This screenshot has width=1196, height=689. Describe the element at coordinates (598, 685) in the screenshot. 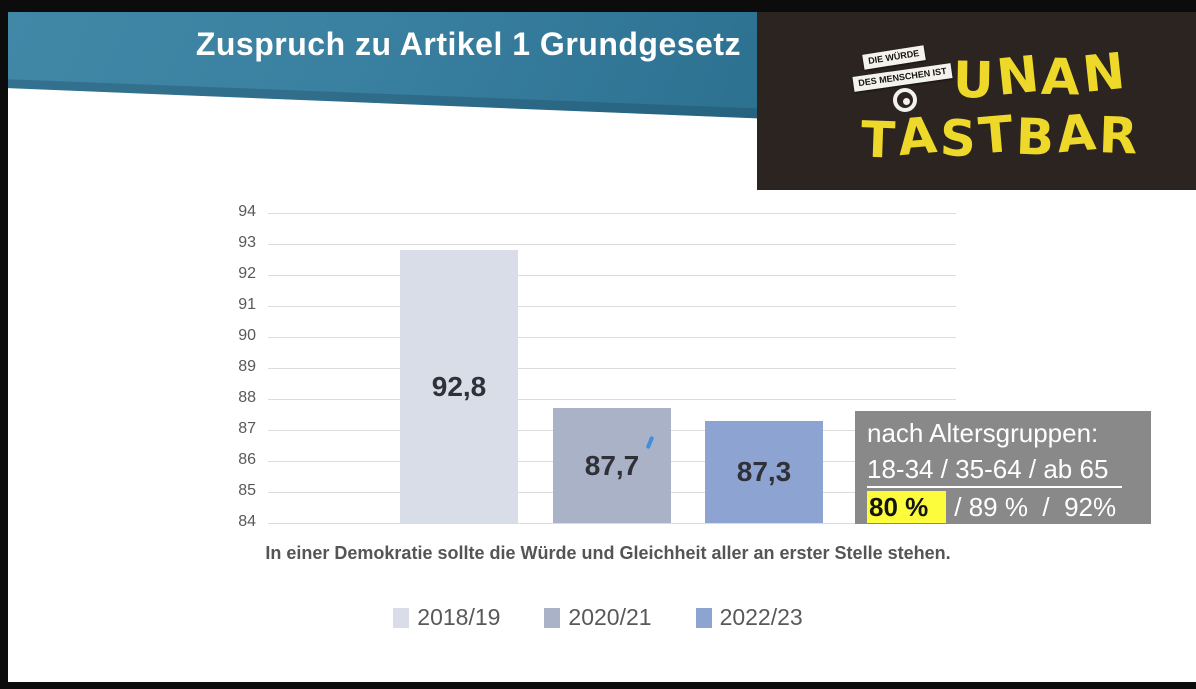

I see `letterbox-bottom` at that location.